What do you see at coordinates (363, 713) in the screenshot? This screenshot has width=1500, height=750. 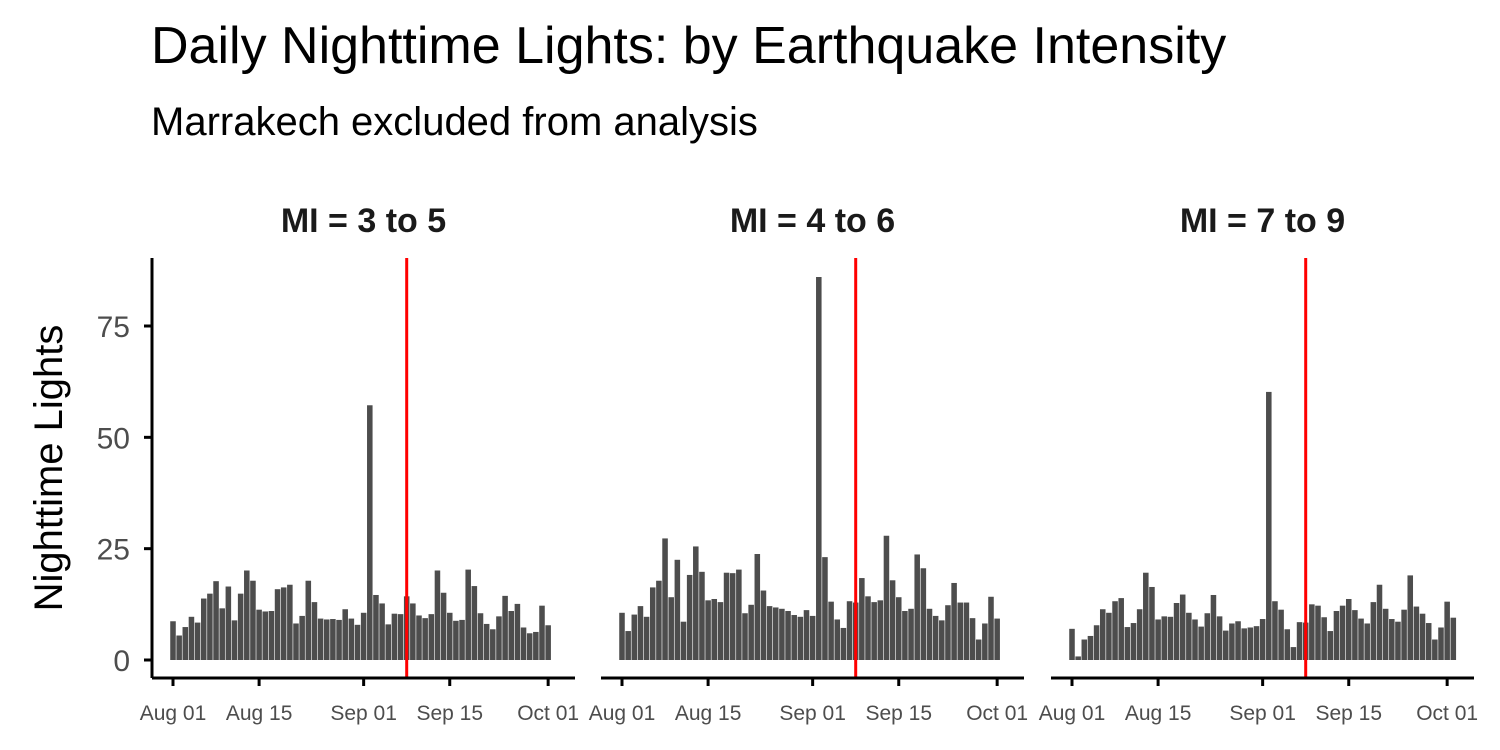 I see `x-tick-label: Sep 01` at bounding box center [363, 713].